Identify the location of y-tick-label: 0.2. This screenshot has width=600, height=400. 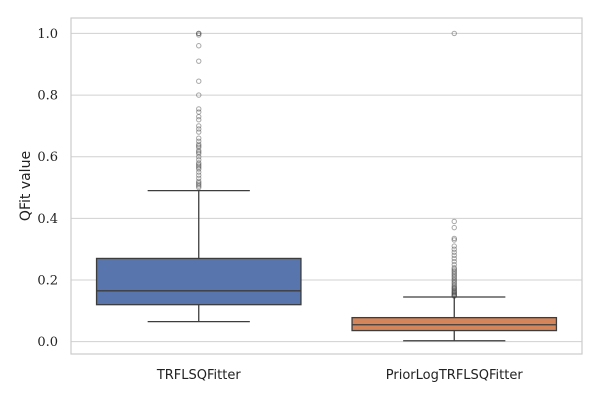
(47, 281).